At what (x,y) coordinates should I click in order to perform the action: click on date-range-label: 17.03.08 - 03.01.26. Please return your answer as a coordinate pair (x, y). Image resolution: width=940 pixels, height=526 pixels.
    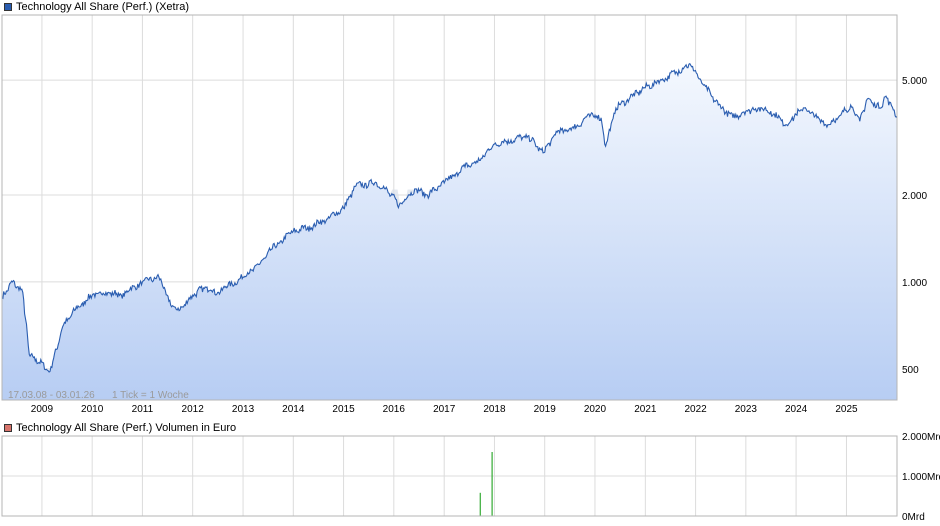
    Looking at the image, I should click on (51, 395).